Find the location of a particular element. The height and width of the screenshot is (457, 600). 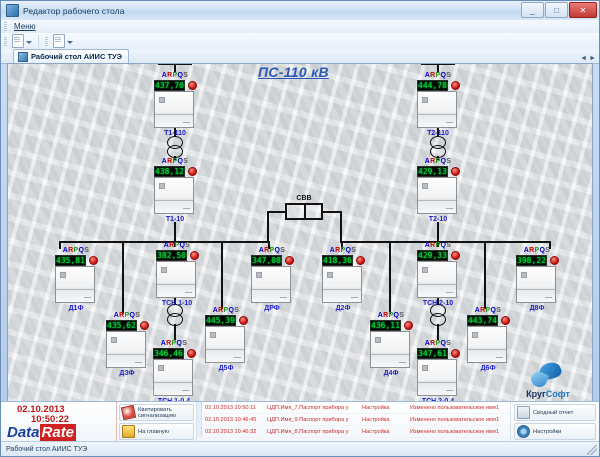

meter-value-display: 437,70 is located at coordinates (169, 85).